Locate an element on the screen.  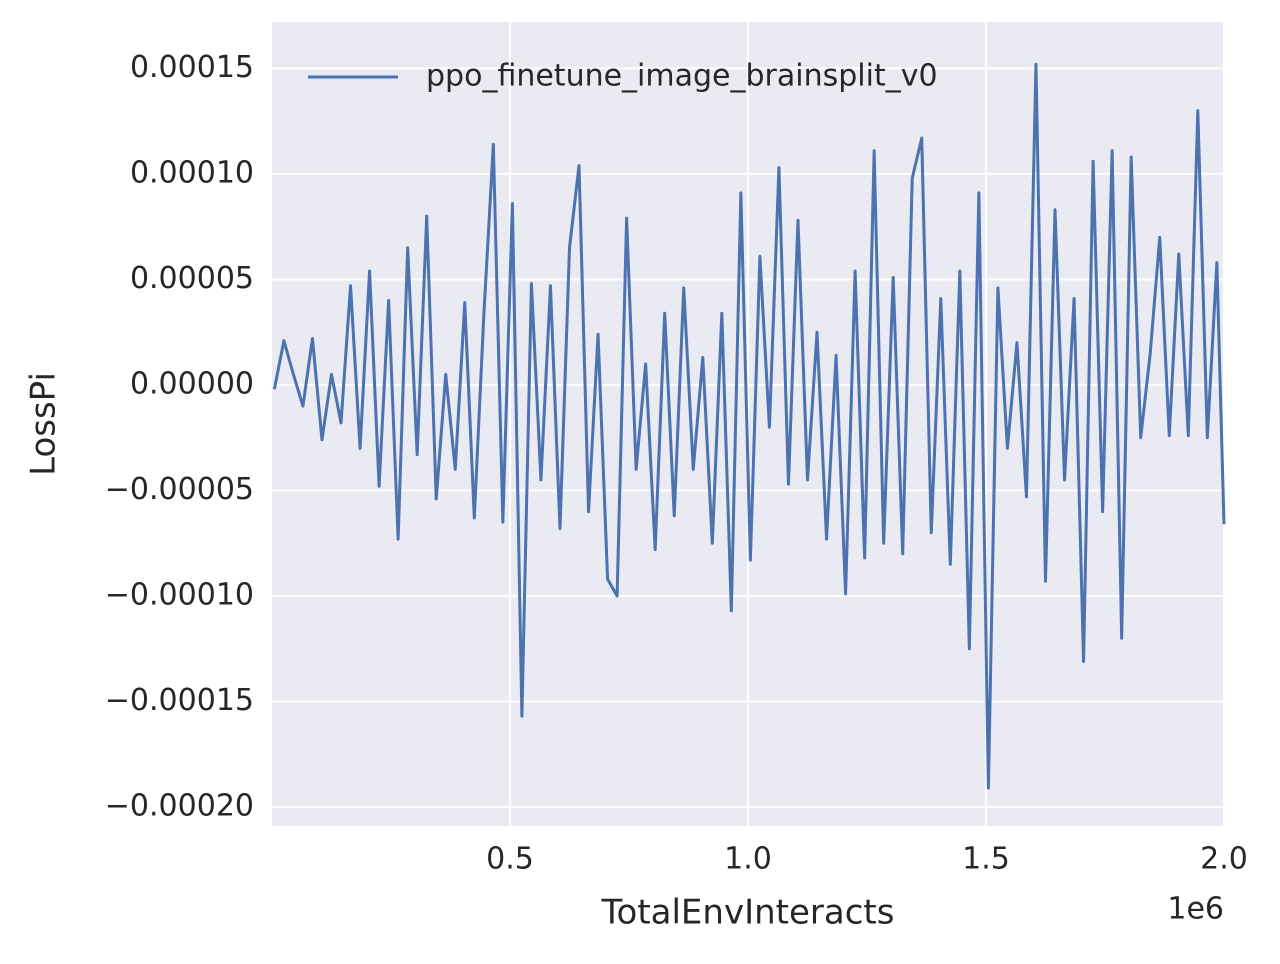
legend-label: ppo_finetune_image_brainsplit_v0 is located at coordinates (682, 76).